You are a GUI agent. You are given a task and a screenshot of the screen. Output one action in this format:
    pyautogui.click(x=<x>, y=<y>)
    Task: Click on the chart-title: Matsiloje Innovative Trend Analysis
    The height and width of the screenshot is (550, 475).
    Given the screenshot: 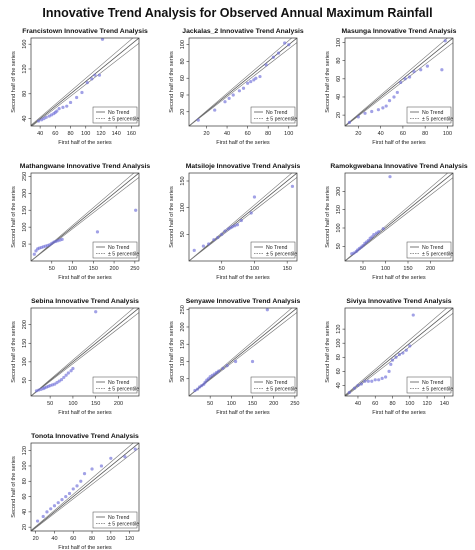 What is the action you would take?
    pyautogui.click(x=243, y=166)
    